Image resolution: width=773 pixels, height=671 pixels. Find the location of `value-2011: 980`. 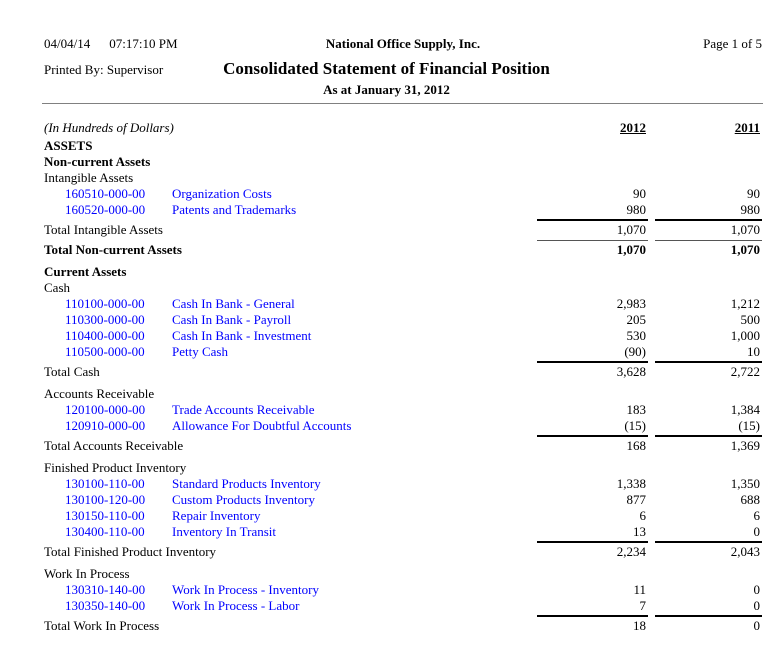

value-2011: 980 is located at coordinates (750, 209).